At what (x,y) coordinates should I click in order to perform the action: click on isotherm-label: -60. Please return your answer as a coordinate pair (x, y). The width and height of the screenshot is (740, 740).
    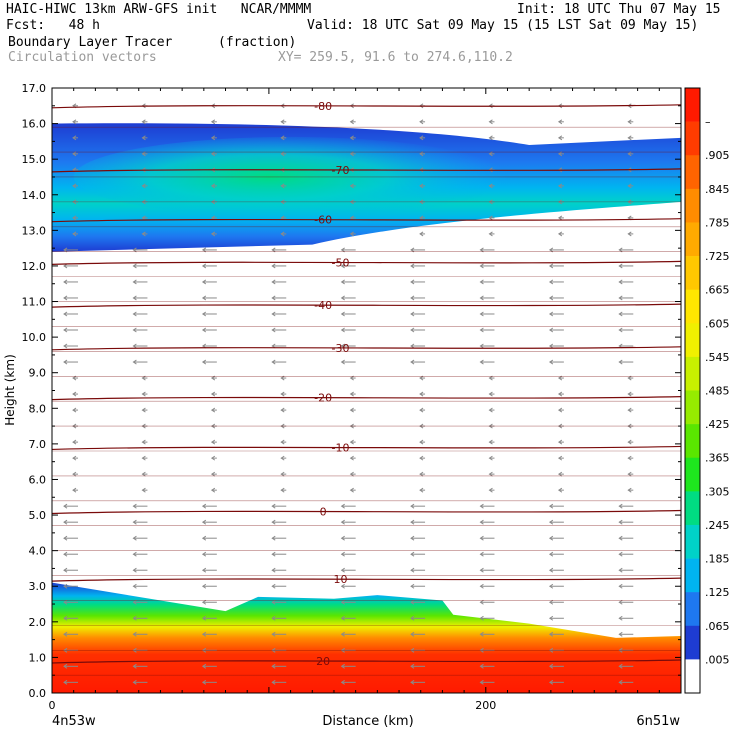
    Looking at the image, I should click on (323, 220).